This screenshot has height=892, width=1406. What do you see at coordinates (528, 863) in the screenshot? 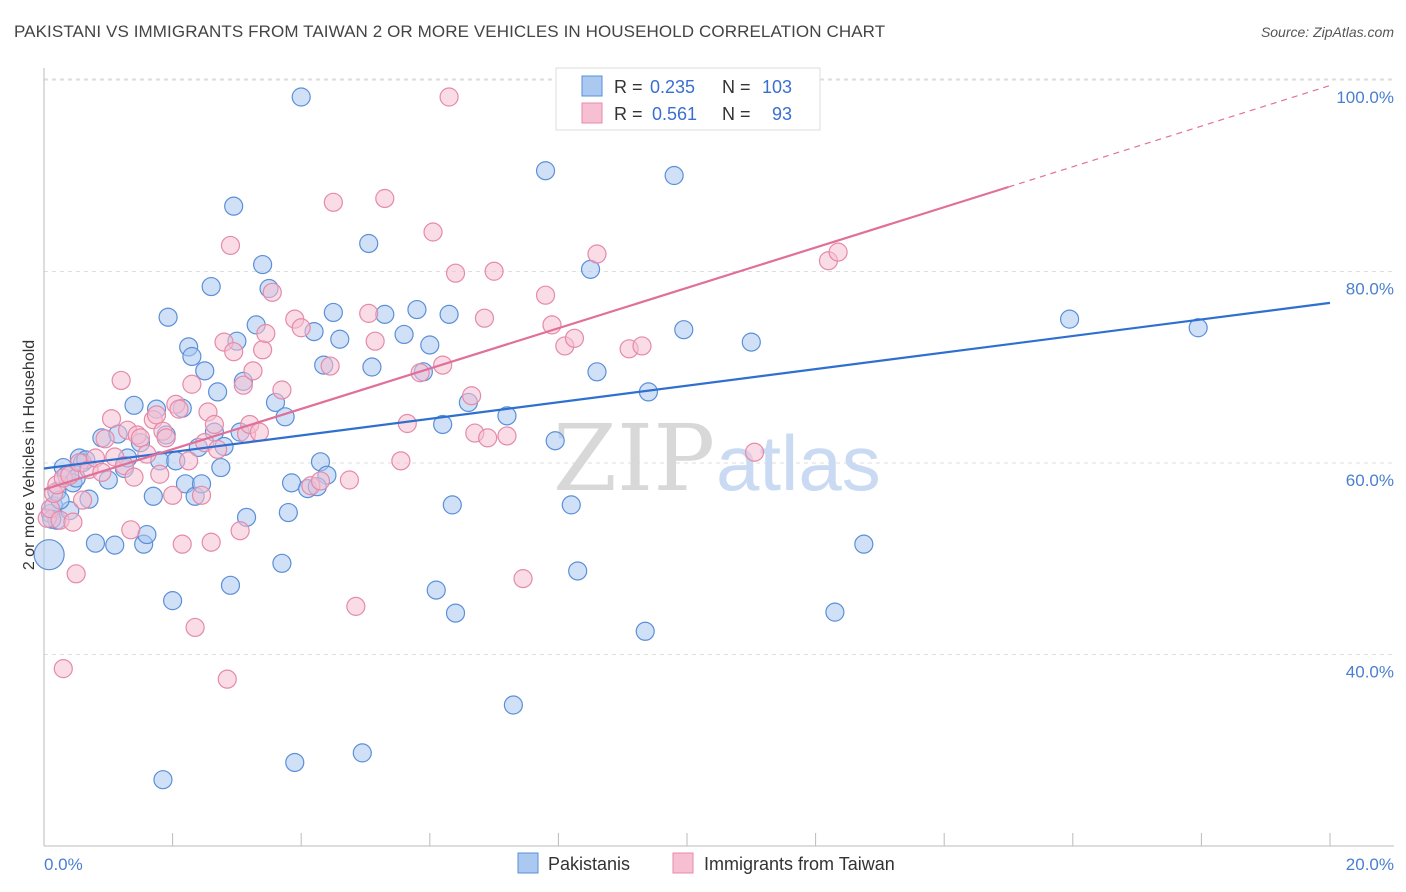
I see `legend-bottom-swatch-pakistanis` at bounding box center [528, 863].